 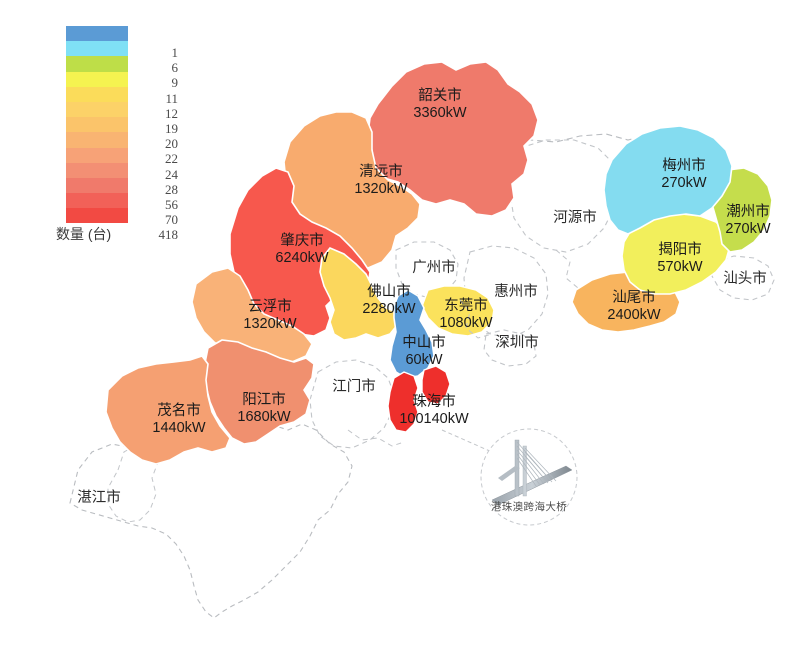 I want to click on region-name-zhuhai: 珠海市, so click(x=434, y=402).